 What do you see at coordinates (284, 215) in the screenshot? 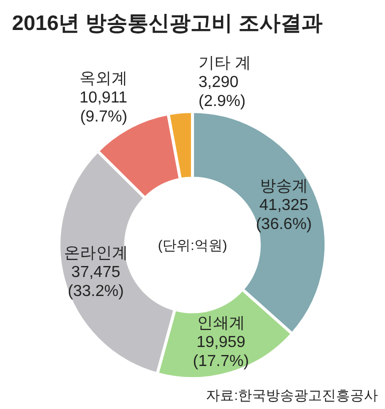
I see `data-label: 41,325 (36.6%)` at bounding box center [284, 215].